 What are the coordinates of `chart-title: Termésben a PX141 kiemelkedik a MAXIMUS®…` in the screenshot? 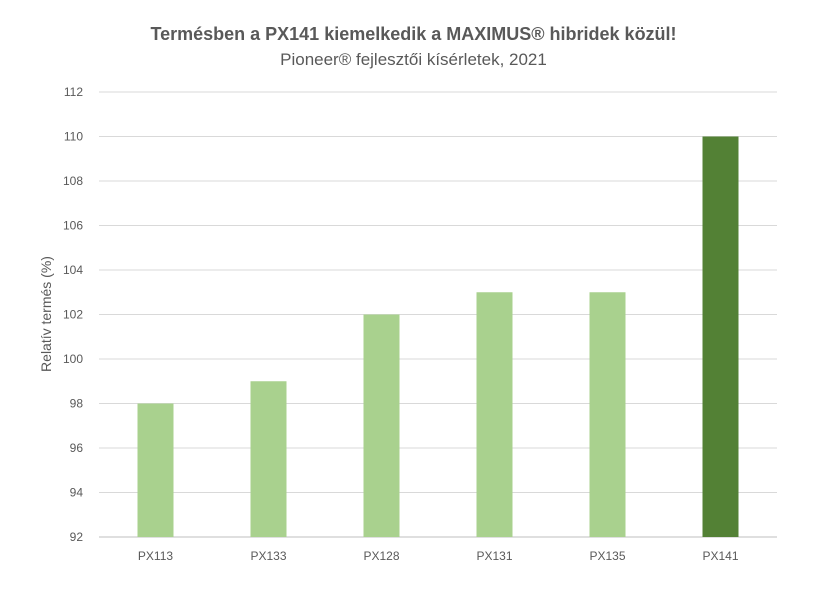 It's located at (413, 34).